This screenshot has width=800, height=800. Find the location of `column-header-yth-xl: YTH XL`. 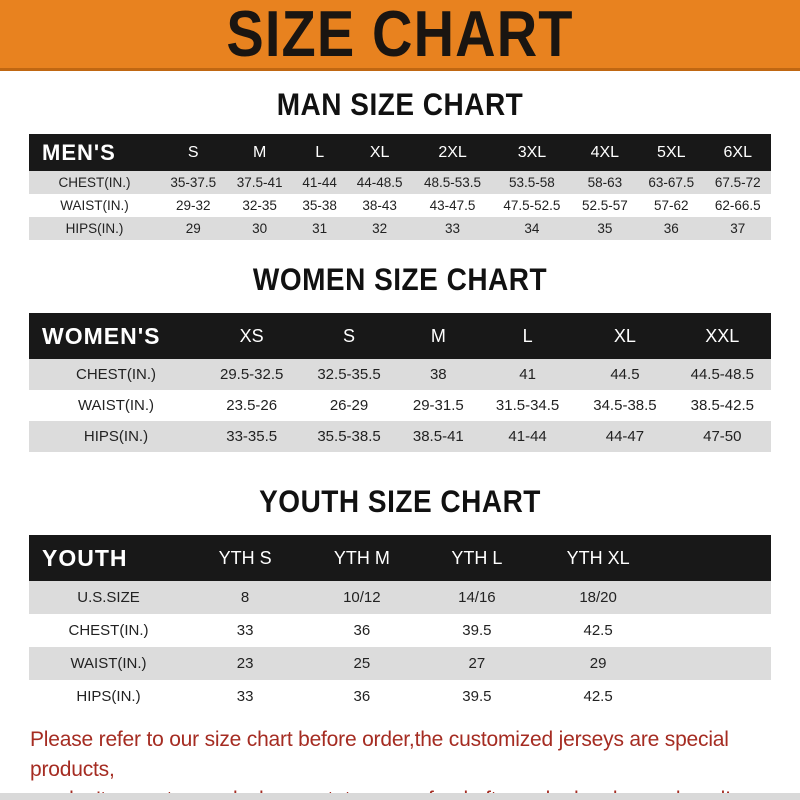

column-header-yth-xl: YTH XL is located at coordinates (598, 558).